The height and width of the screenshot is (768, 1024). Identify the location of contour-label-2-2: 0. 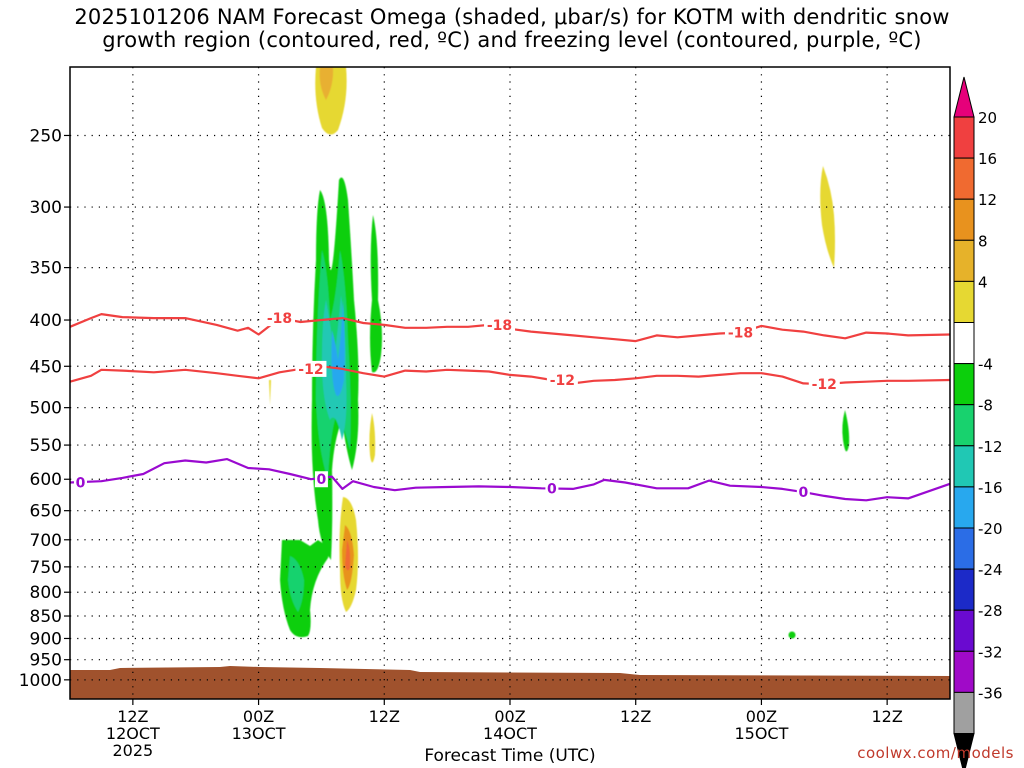
(552, 489).